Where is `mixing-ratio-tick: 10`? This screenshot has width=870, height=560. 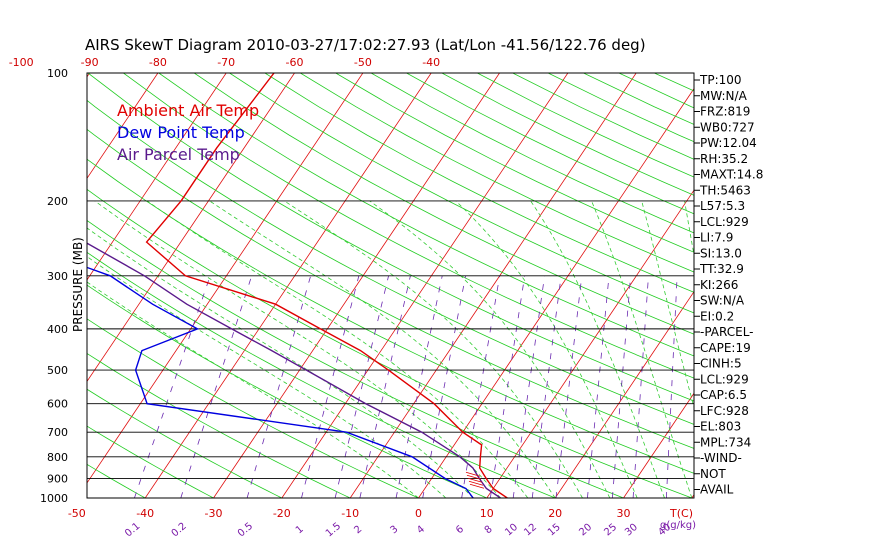 mixing-ratio-tick: 10 is located at coordinates (511, 530).